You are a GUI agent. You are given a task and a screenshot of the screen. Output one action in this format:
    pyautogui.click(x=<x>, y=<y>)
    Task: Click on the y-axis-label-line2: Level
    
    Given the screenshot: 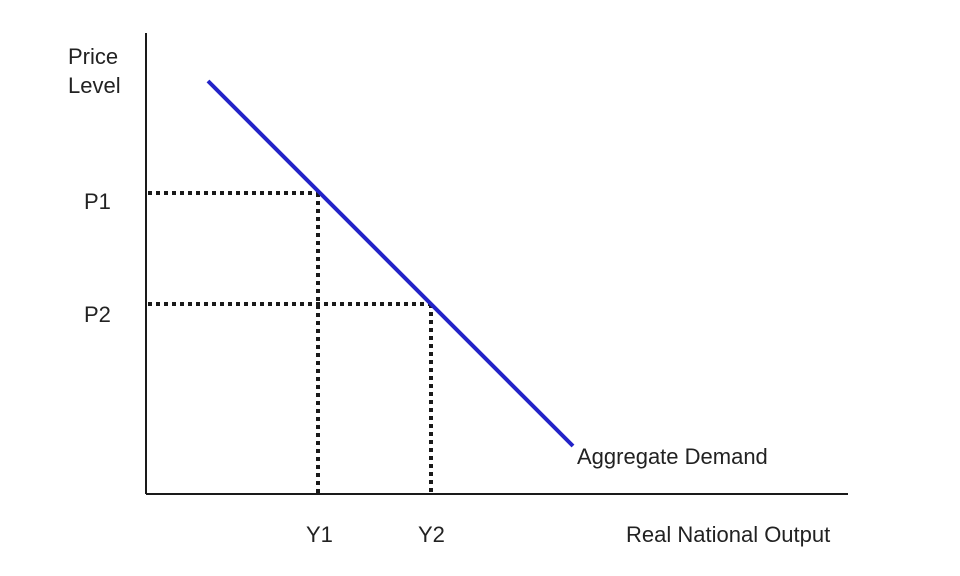 What is the action you would take?
    pyautogui.click(x=94, y=85)
    